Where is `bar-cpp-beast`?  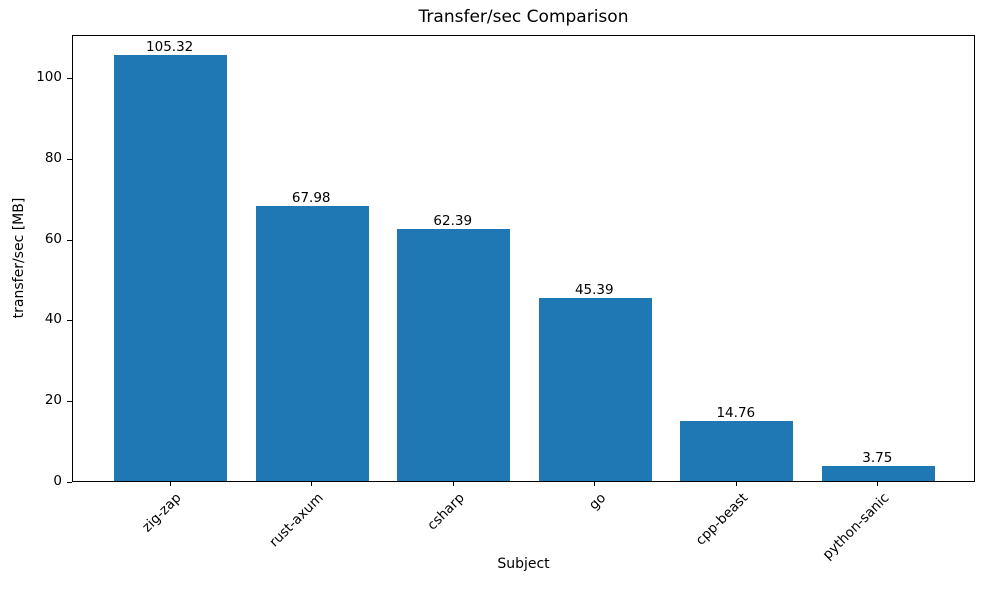 bar-cpp-beast is located at coordinates (737, 451).